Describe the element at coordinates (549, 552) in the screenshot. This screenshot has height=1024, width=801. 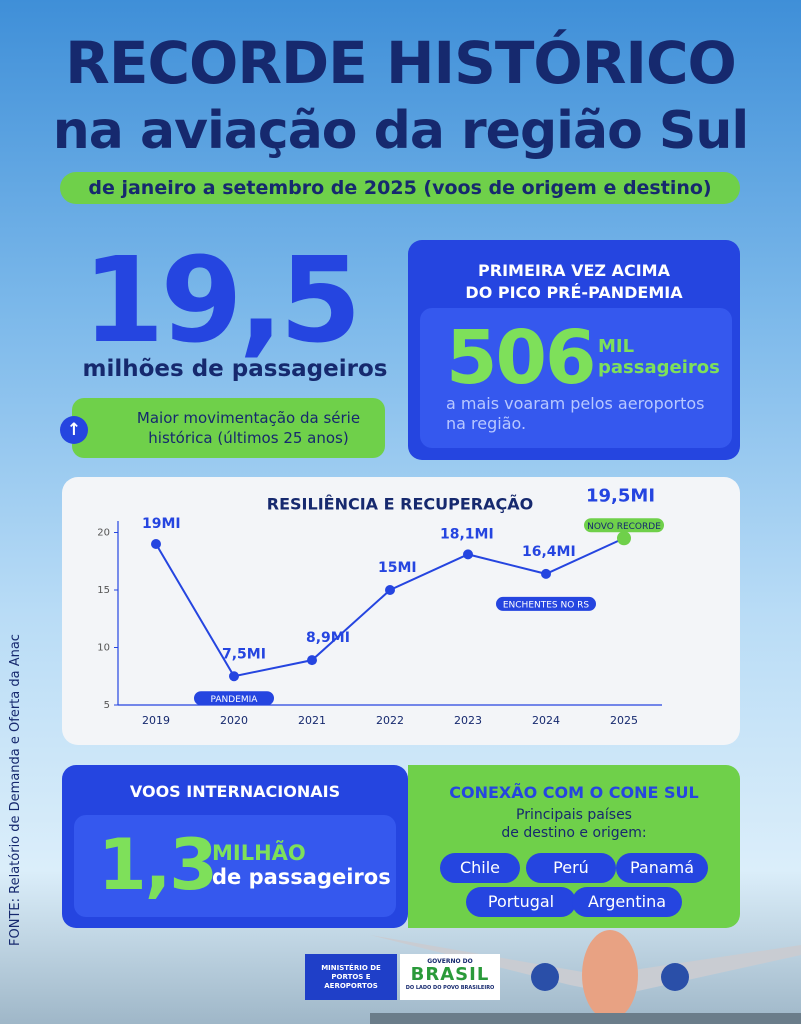
I see `value-label: 16,4MI` at that location.